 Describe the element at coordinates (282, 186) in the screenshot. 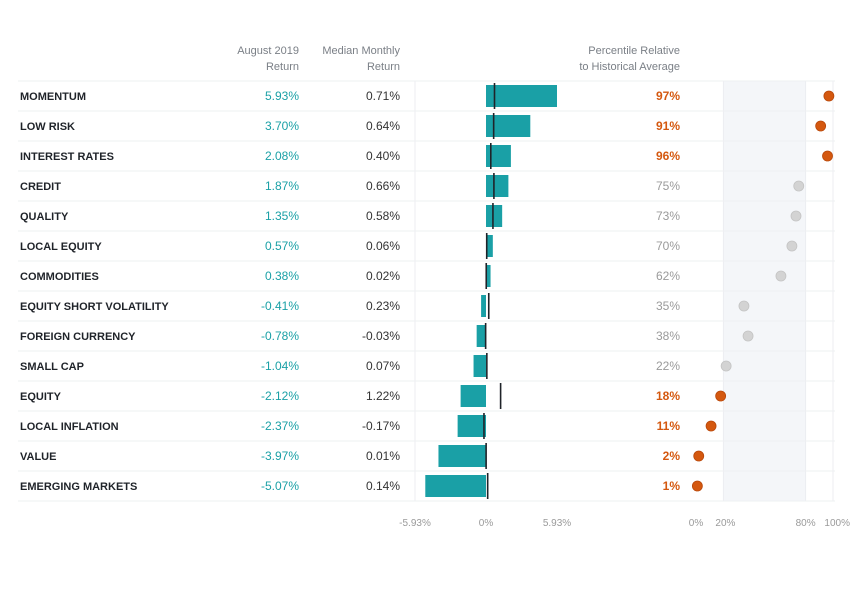

I see `august-return-value: 1.87%` at that location.